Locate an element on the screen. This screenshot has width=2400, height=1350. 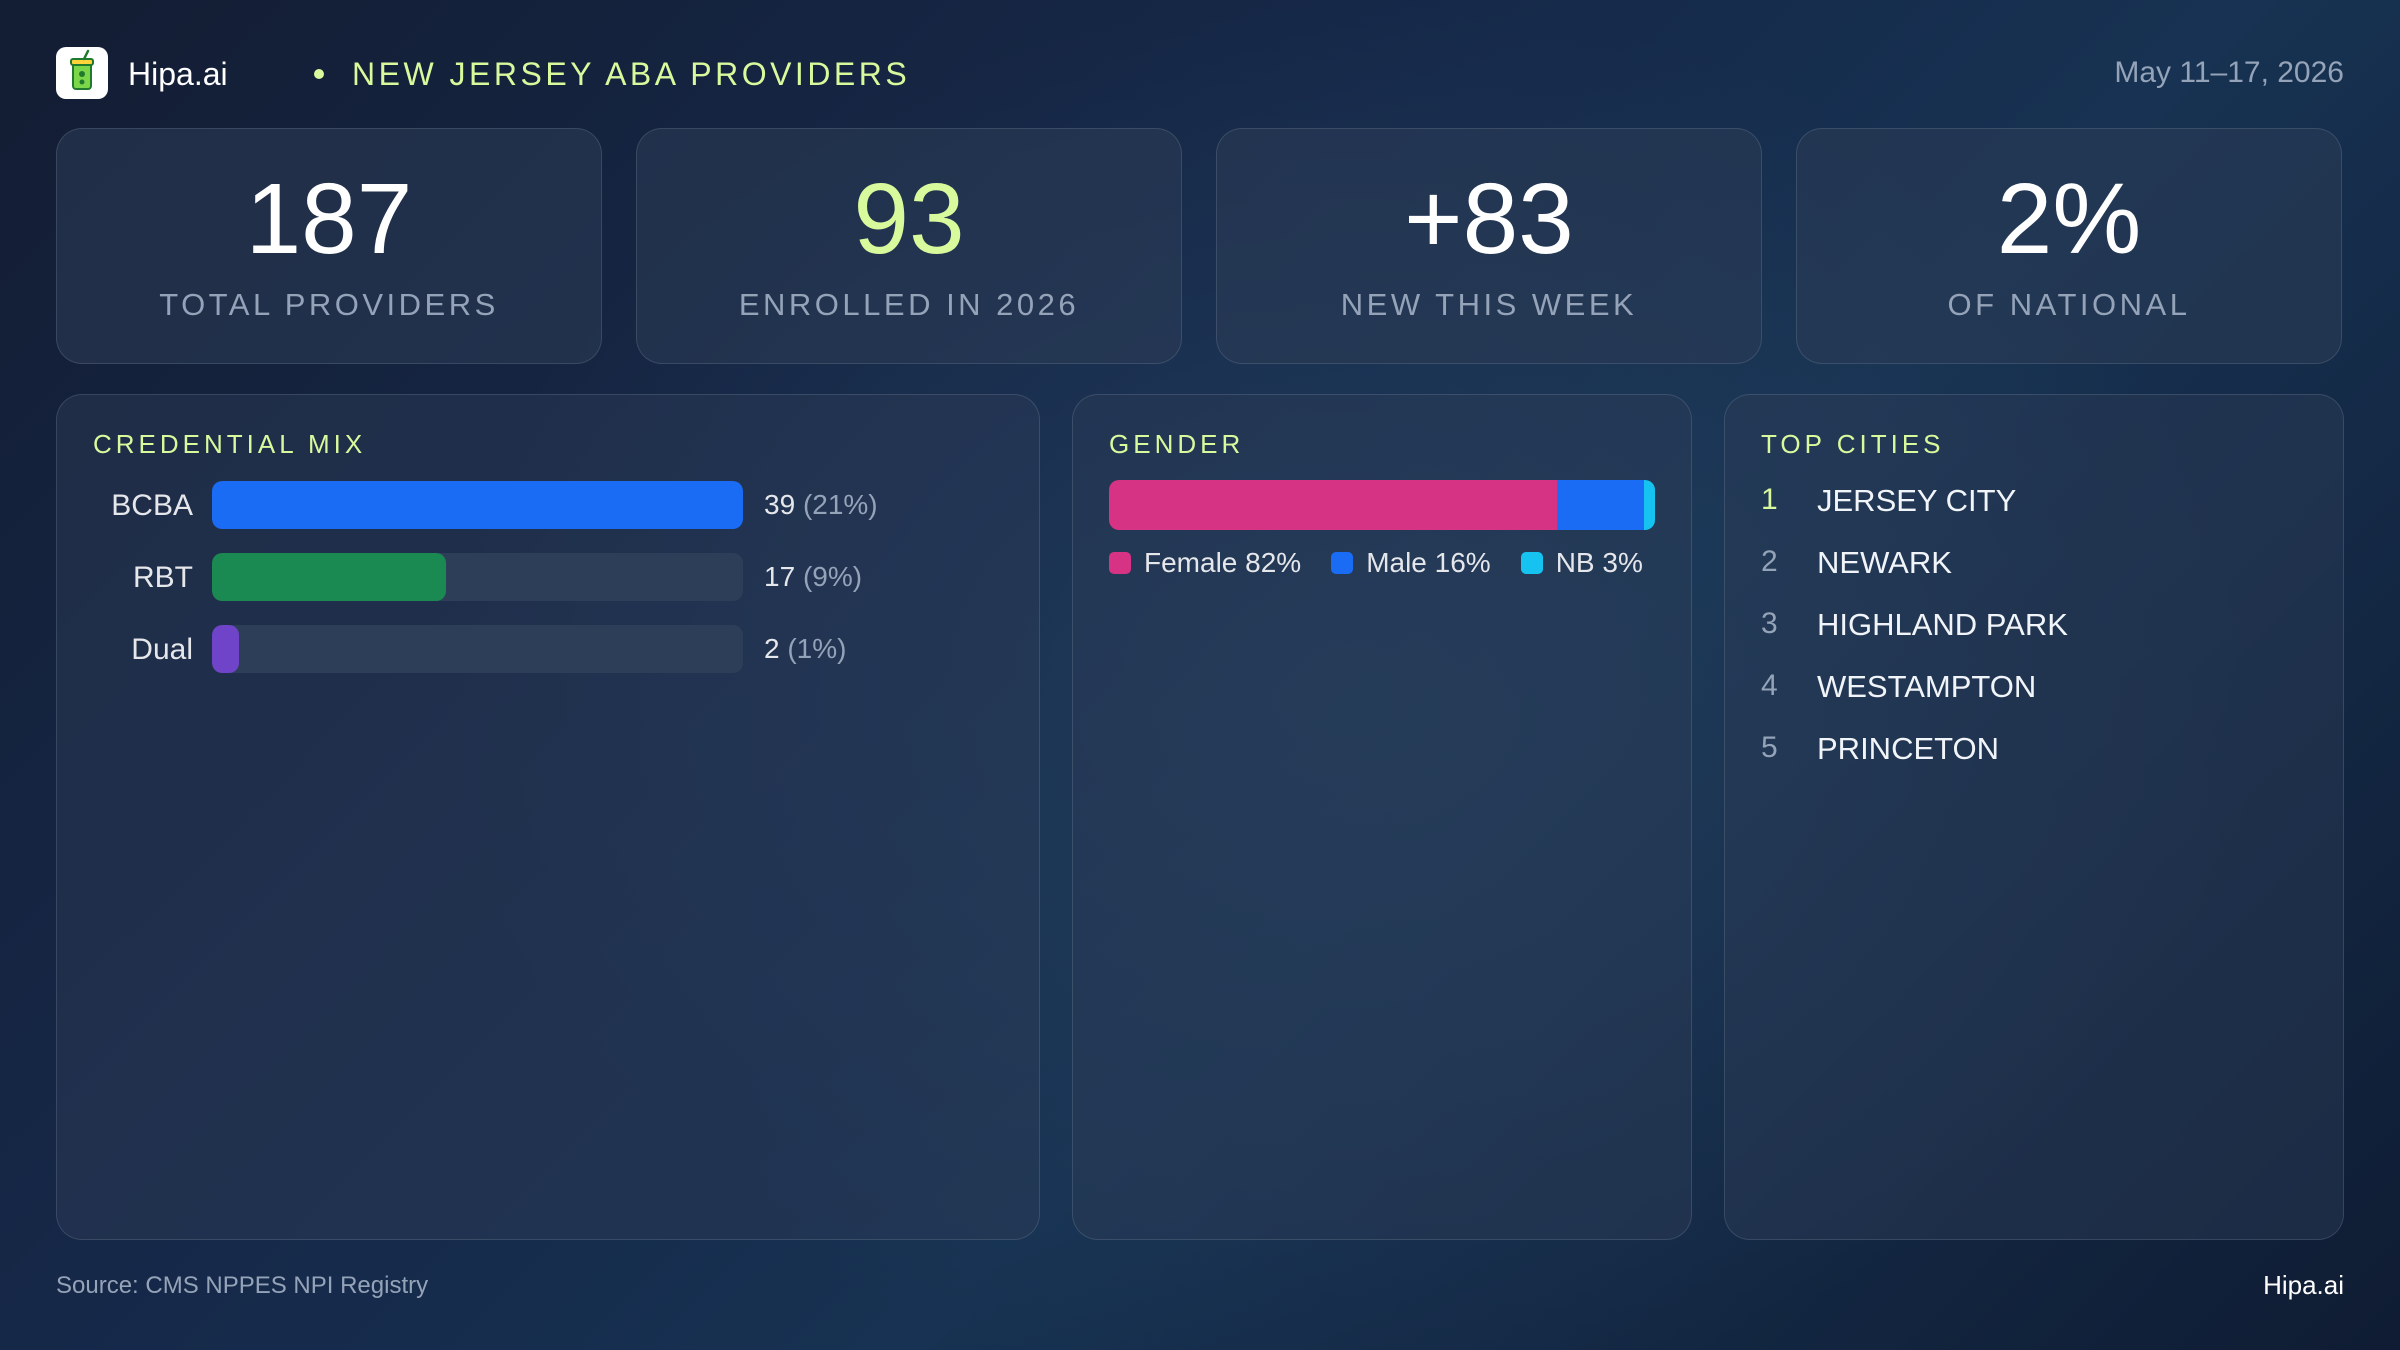
credential-value: 17 (9%) is located at coordinates (813, 577).